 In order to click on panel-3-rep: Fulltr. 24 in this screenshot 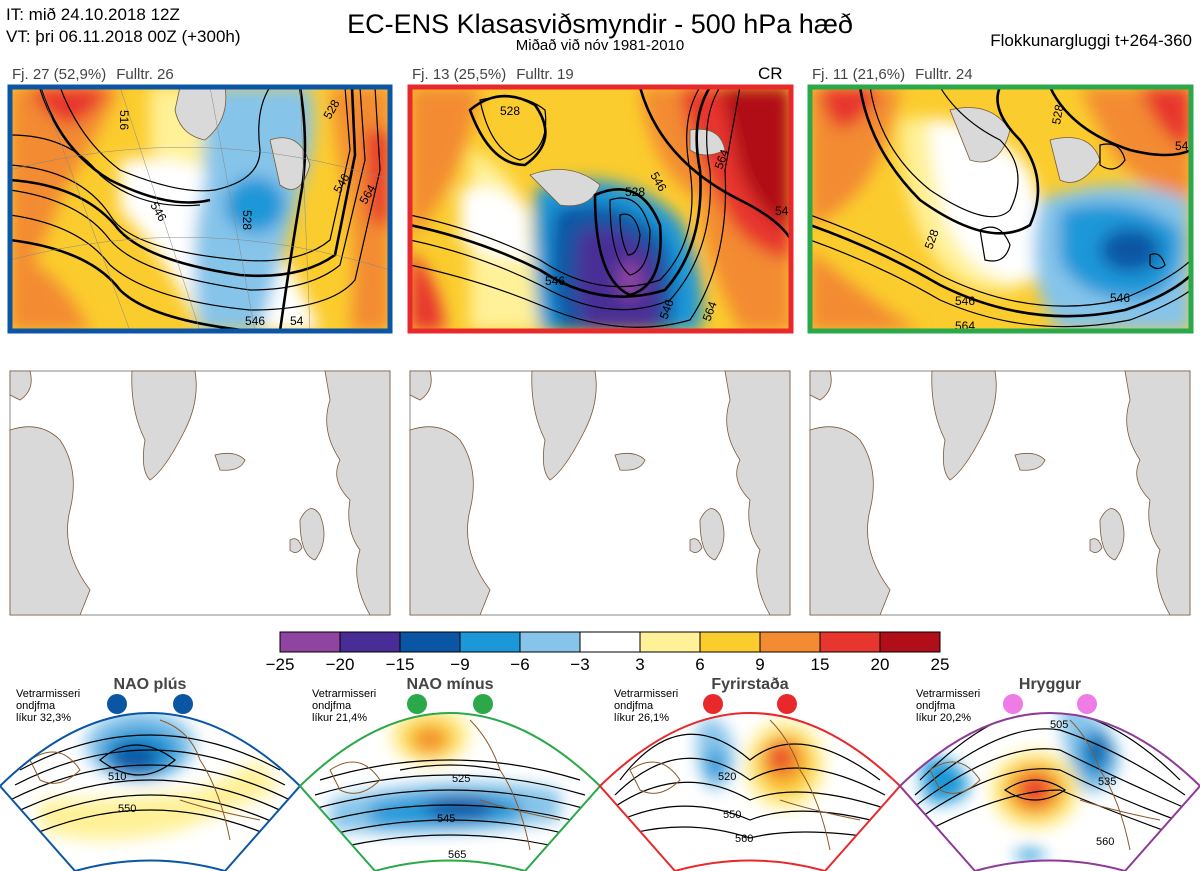, I will do `click(944, 74)`.